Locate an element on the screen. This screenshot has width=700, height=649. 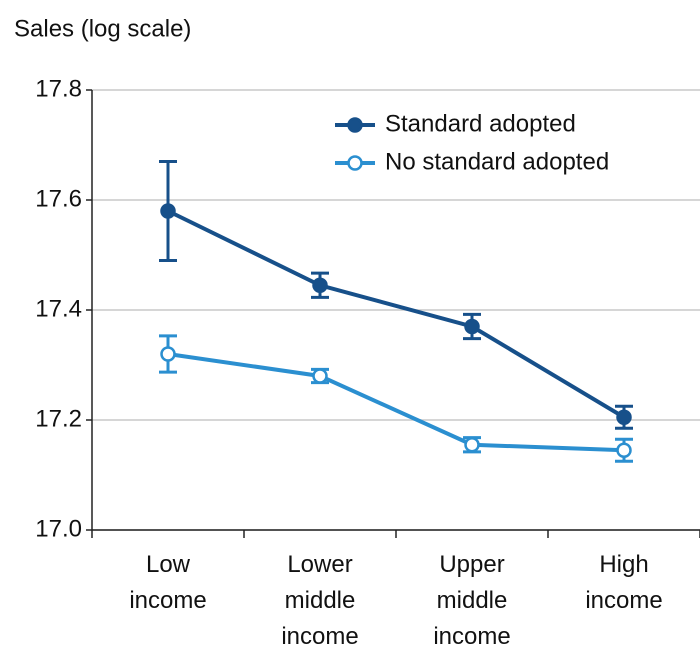
x-tick-label-line: Low is located at coordinates (168, 564).